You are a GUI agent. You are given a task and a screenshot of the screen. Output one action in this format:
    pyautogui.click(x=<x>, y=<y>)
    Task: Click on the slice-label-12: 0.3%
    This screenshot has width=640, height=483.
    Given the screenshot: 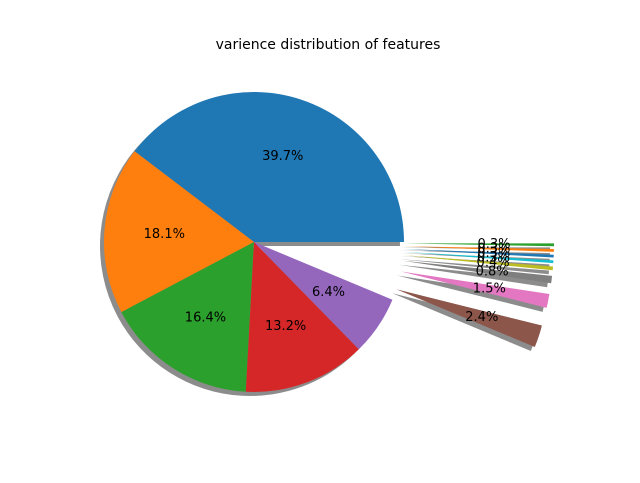 What is the action you would take?
    pyautogui.click(x=493, y=248)
    